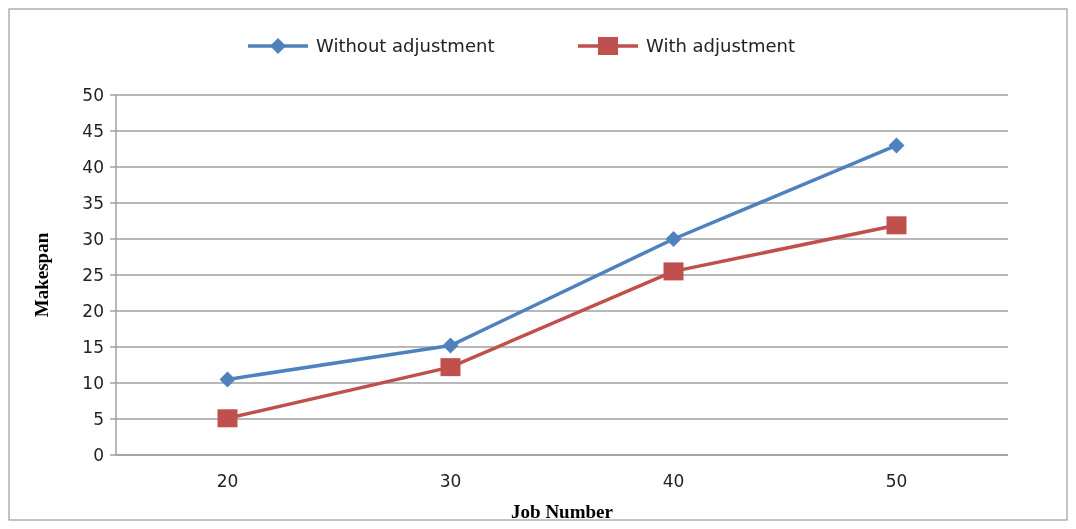 Image resolution: width=1076 pixels, height=529 pixels. Describe the element at coordinates (41, 275) in the screenshot. I see `y-axis-title: Makespan` at that location.